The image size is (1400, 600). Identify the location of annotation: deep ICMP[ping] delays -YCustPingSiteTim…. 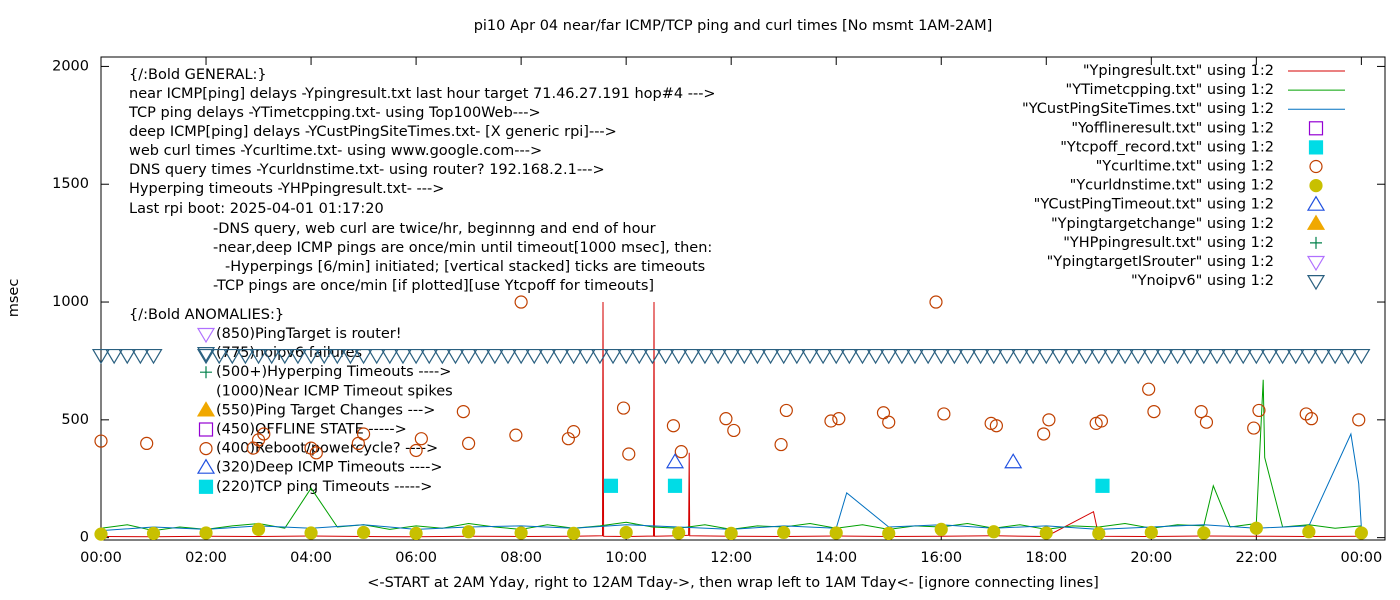
(373, 132).